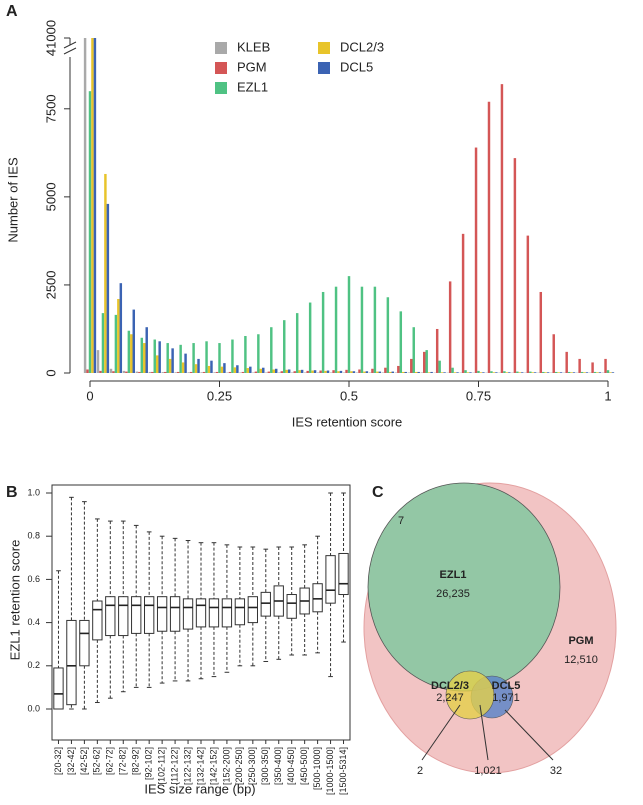  What do you see at coordinates (200, 766) in the screenshot?
I see `x-tick-label: [132-142]` at bounding box center [200, 766].